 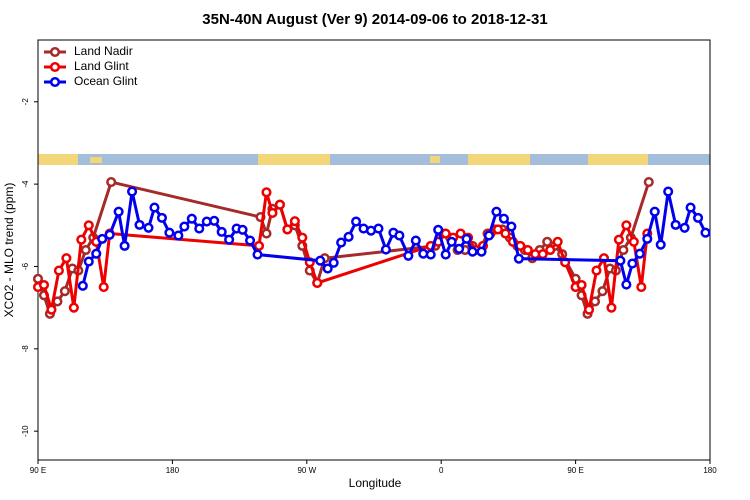 What do you see at coordinates (306, 470) in the screenshot?
I see `x-tick-label: 90 W` at bounding box center [306, 470].